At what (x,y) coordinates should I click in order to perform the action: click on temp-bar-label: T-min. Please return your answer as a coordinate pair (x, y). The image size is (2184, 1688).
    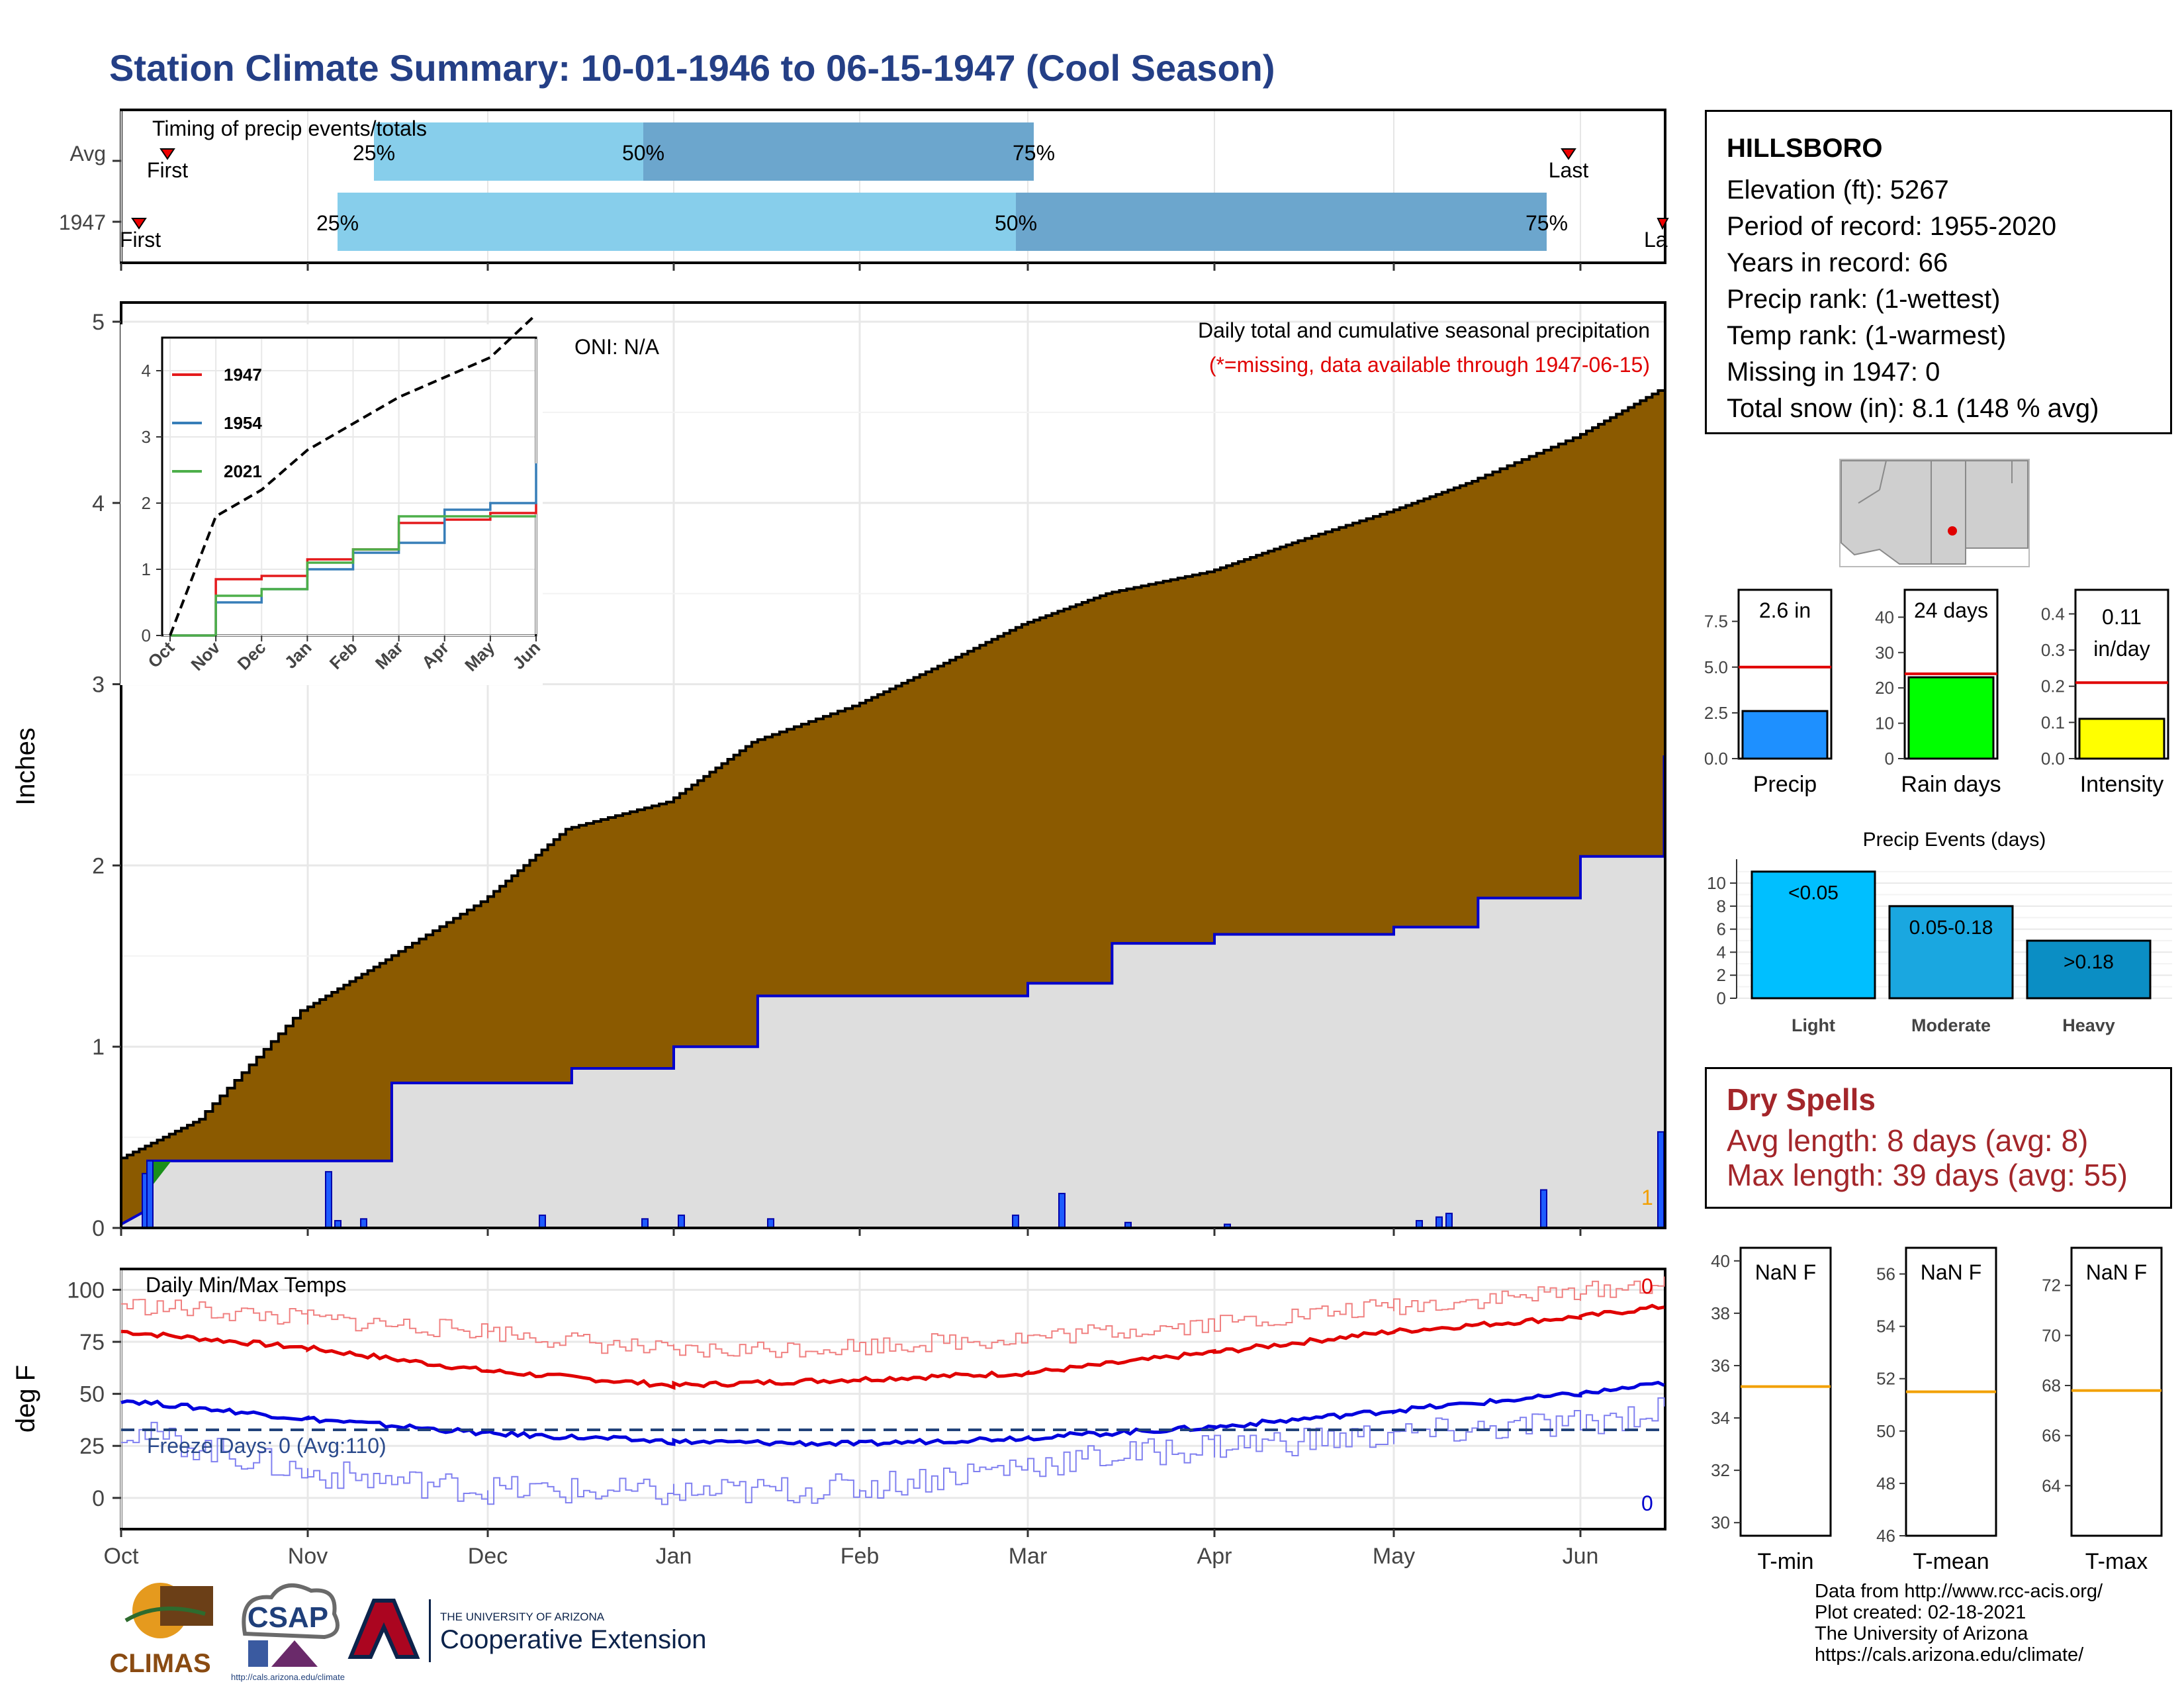
    Looking at the image, I should click on (1786, 1561).